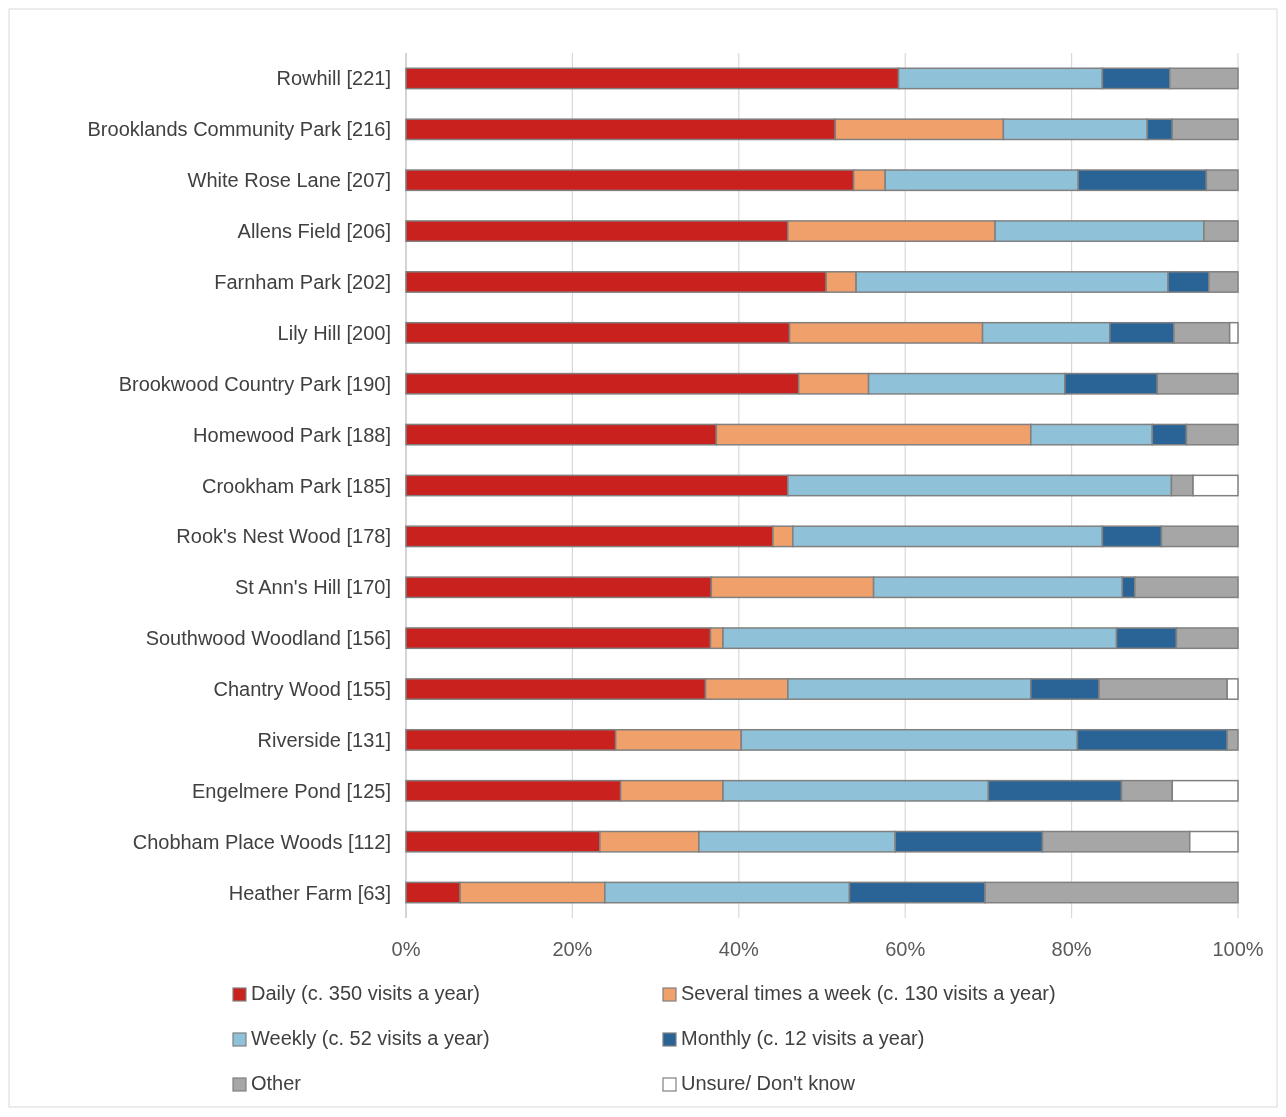  I want to click on y-tick-label: St Ann's Hill [170], so click(312, 587).